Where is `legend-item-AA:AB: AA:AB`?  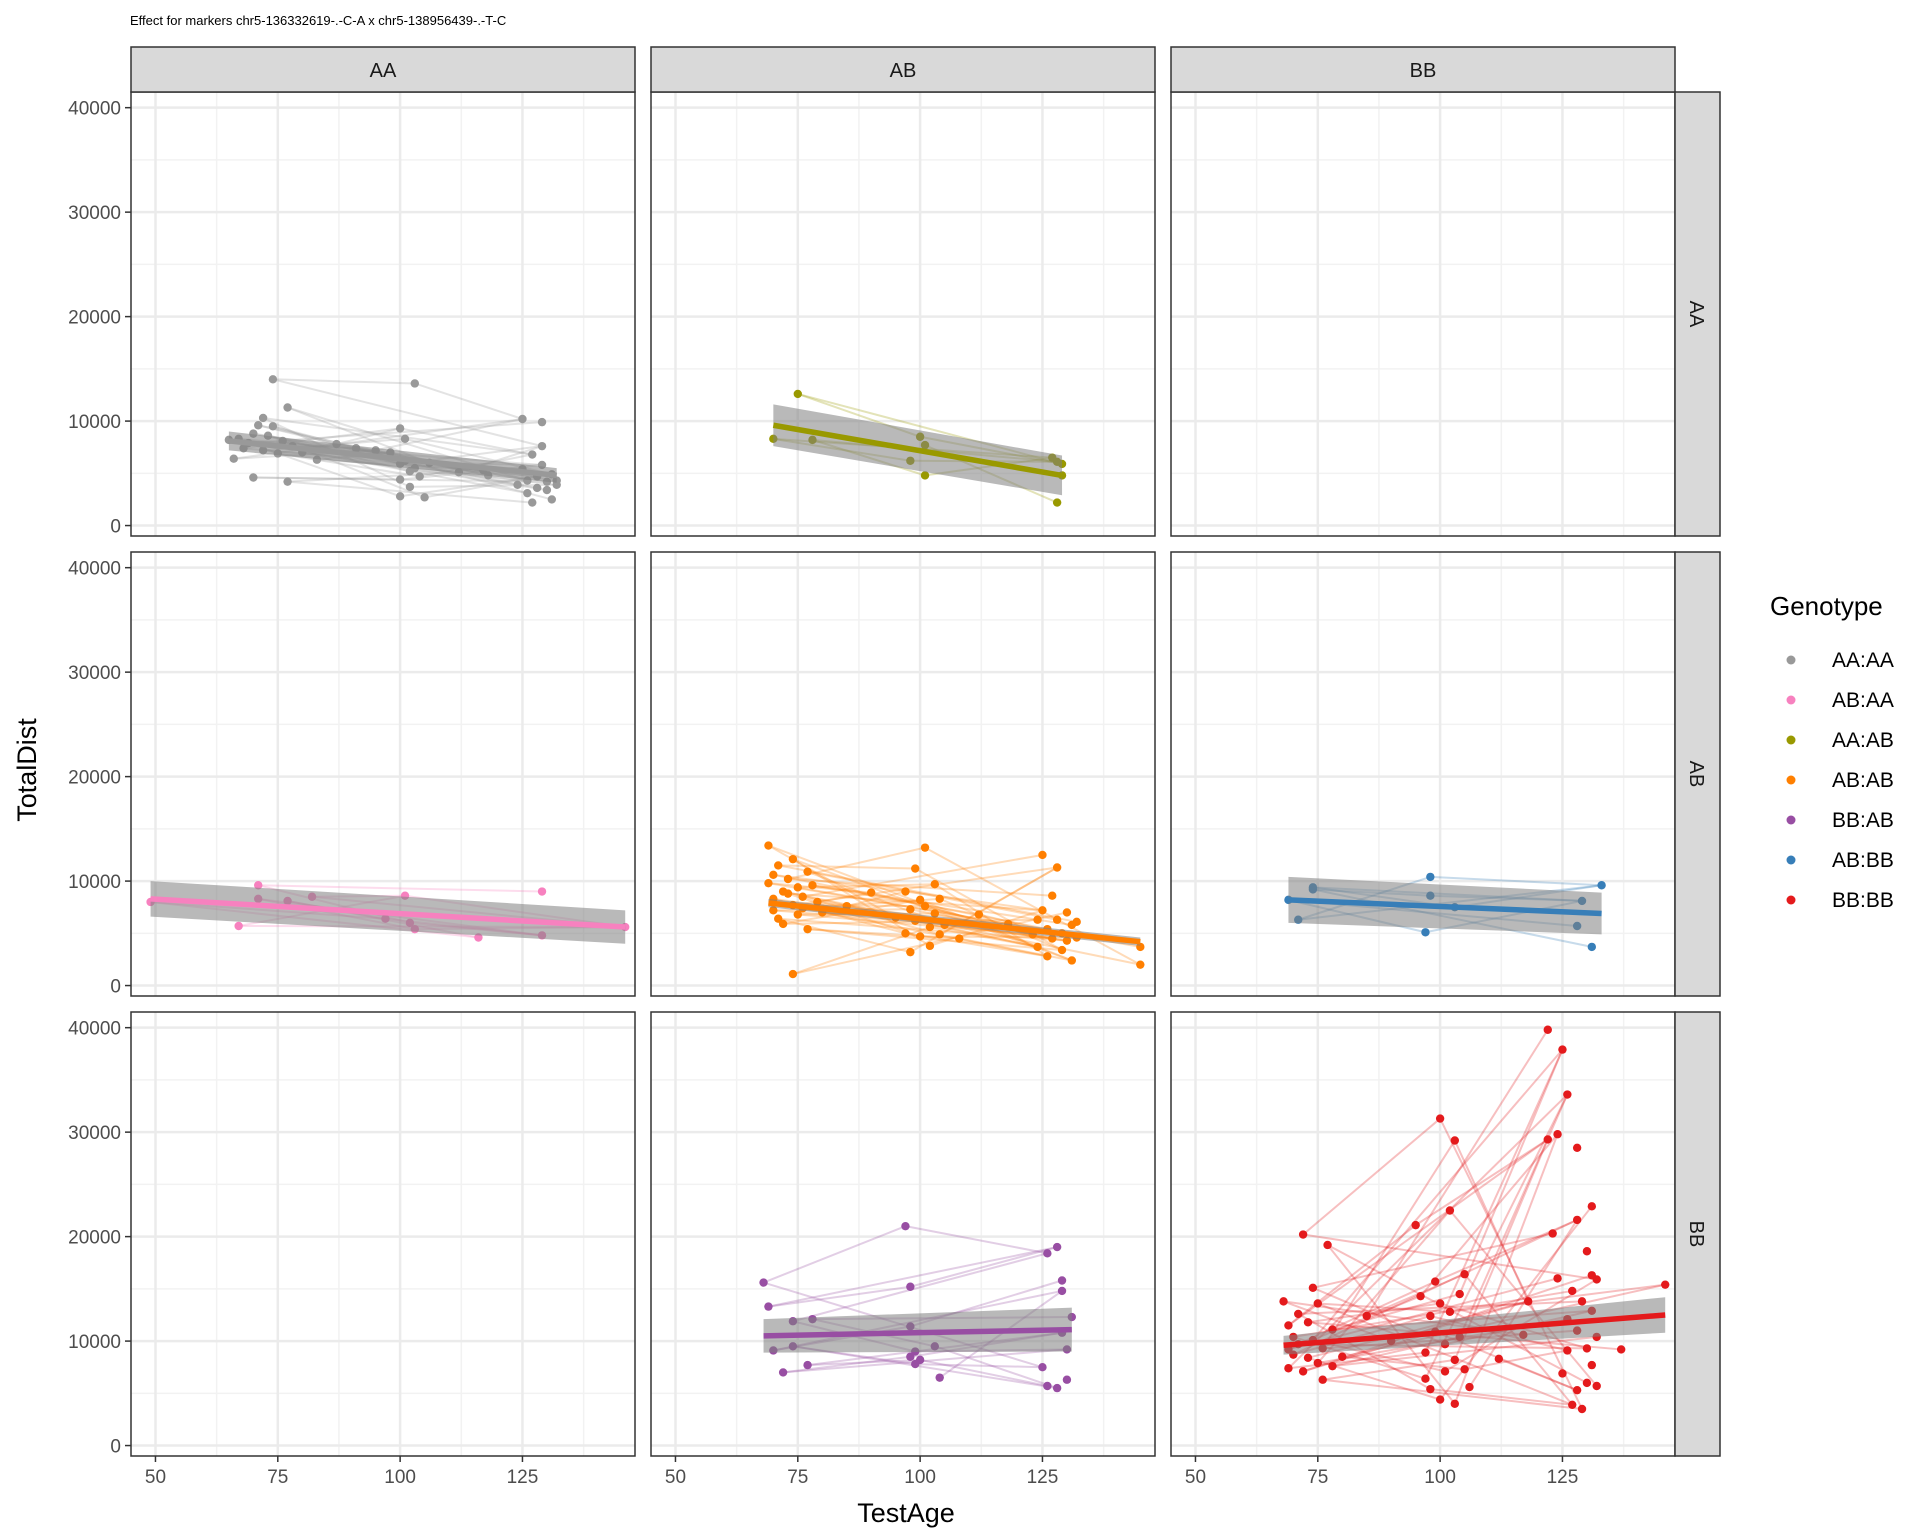
legend-item-AA:AB: AA:AB is located at coordinates (1840, 740).